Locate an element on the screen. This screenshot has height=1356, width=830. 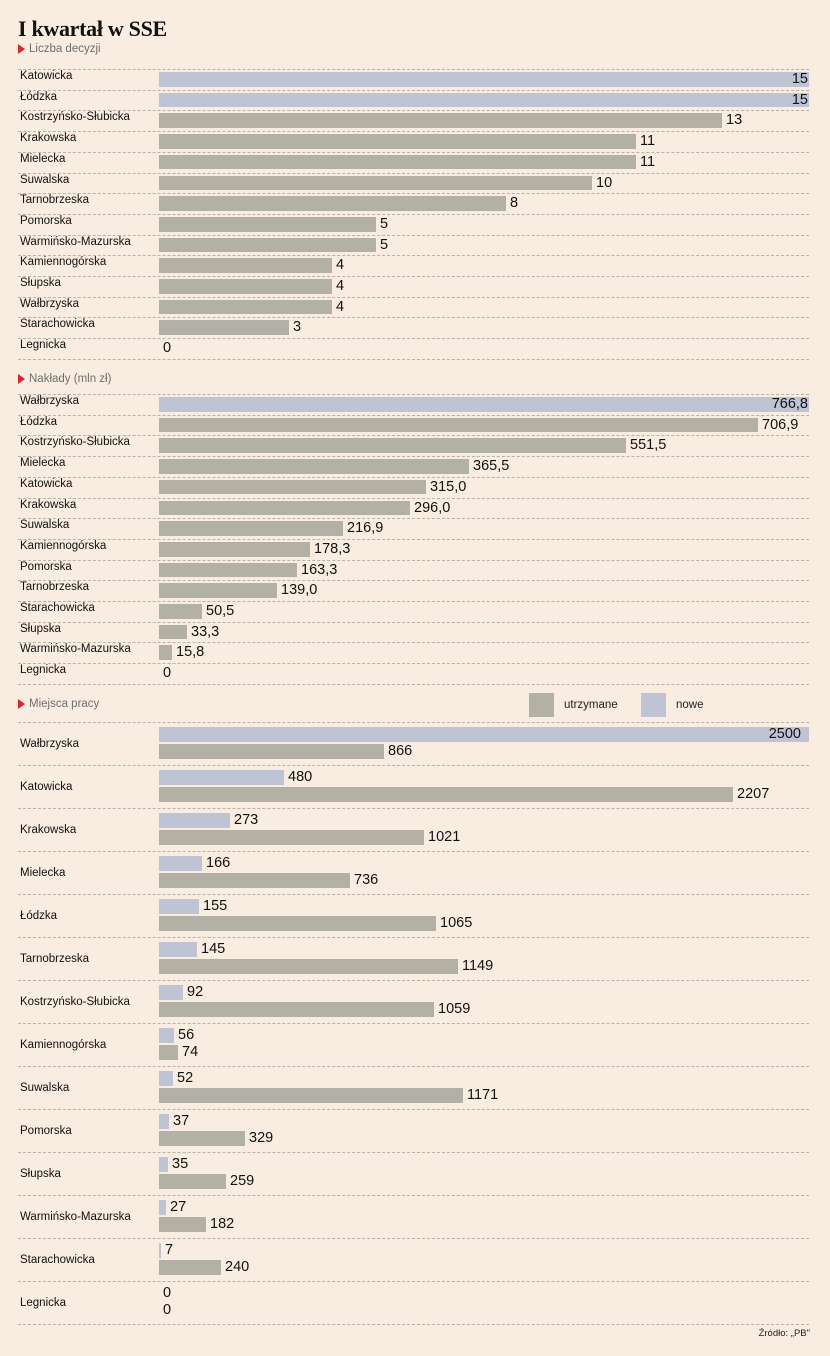
section-title-decisions: Liczba decyzji is located at coordinates (65, 49).